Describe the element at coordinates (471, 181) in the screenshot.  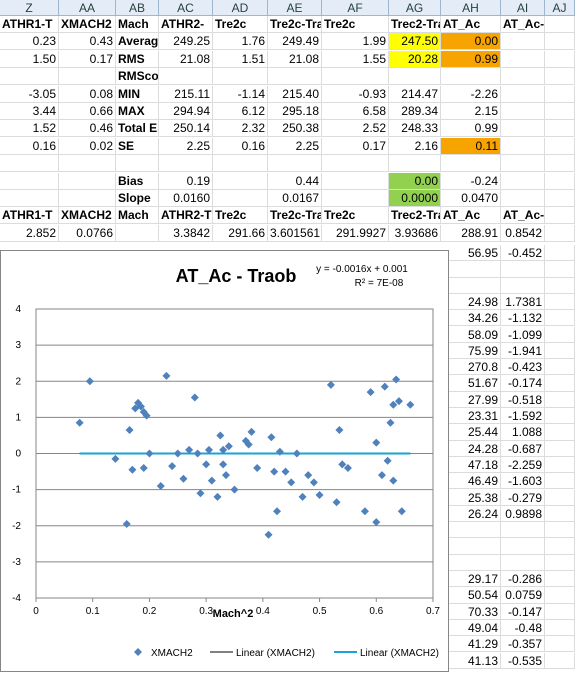
I see `cell: -0.24` at that location.